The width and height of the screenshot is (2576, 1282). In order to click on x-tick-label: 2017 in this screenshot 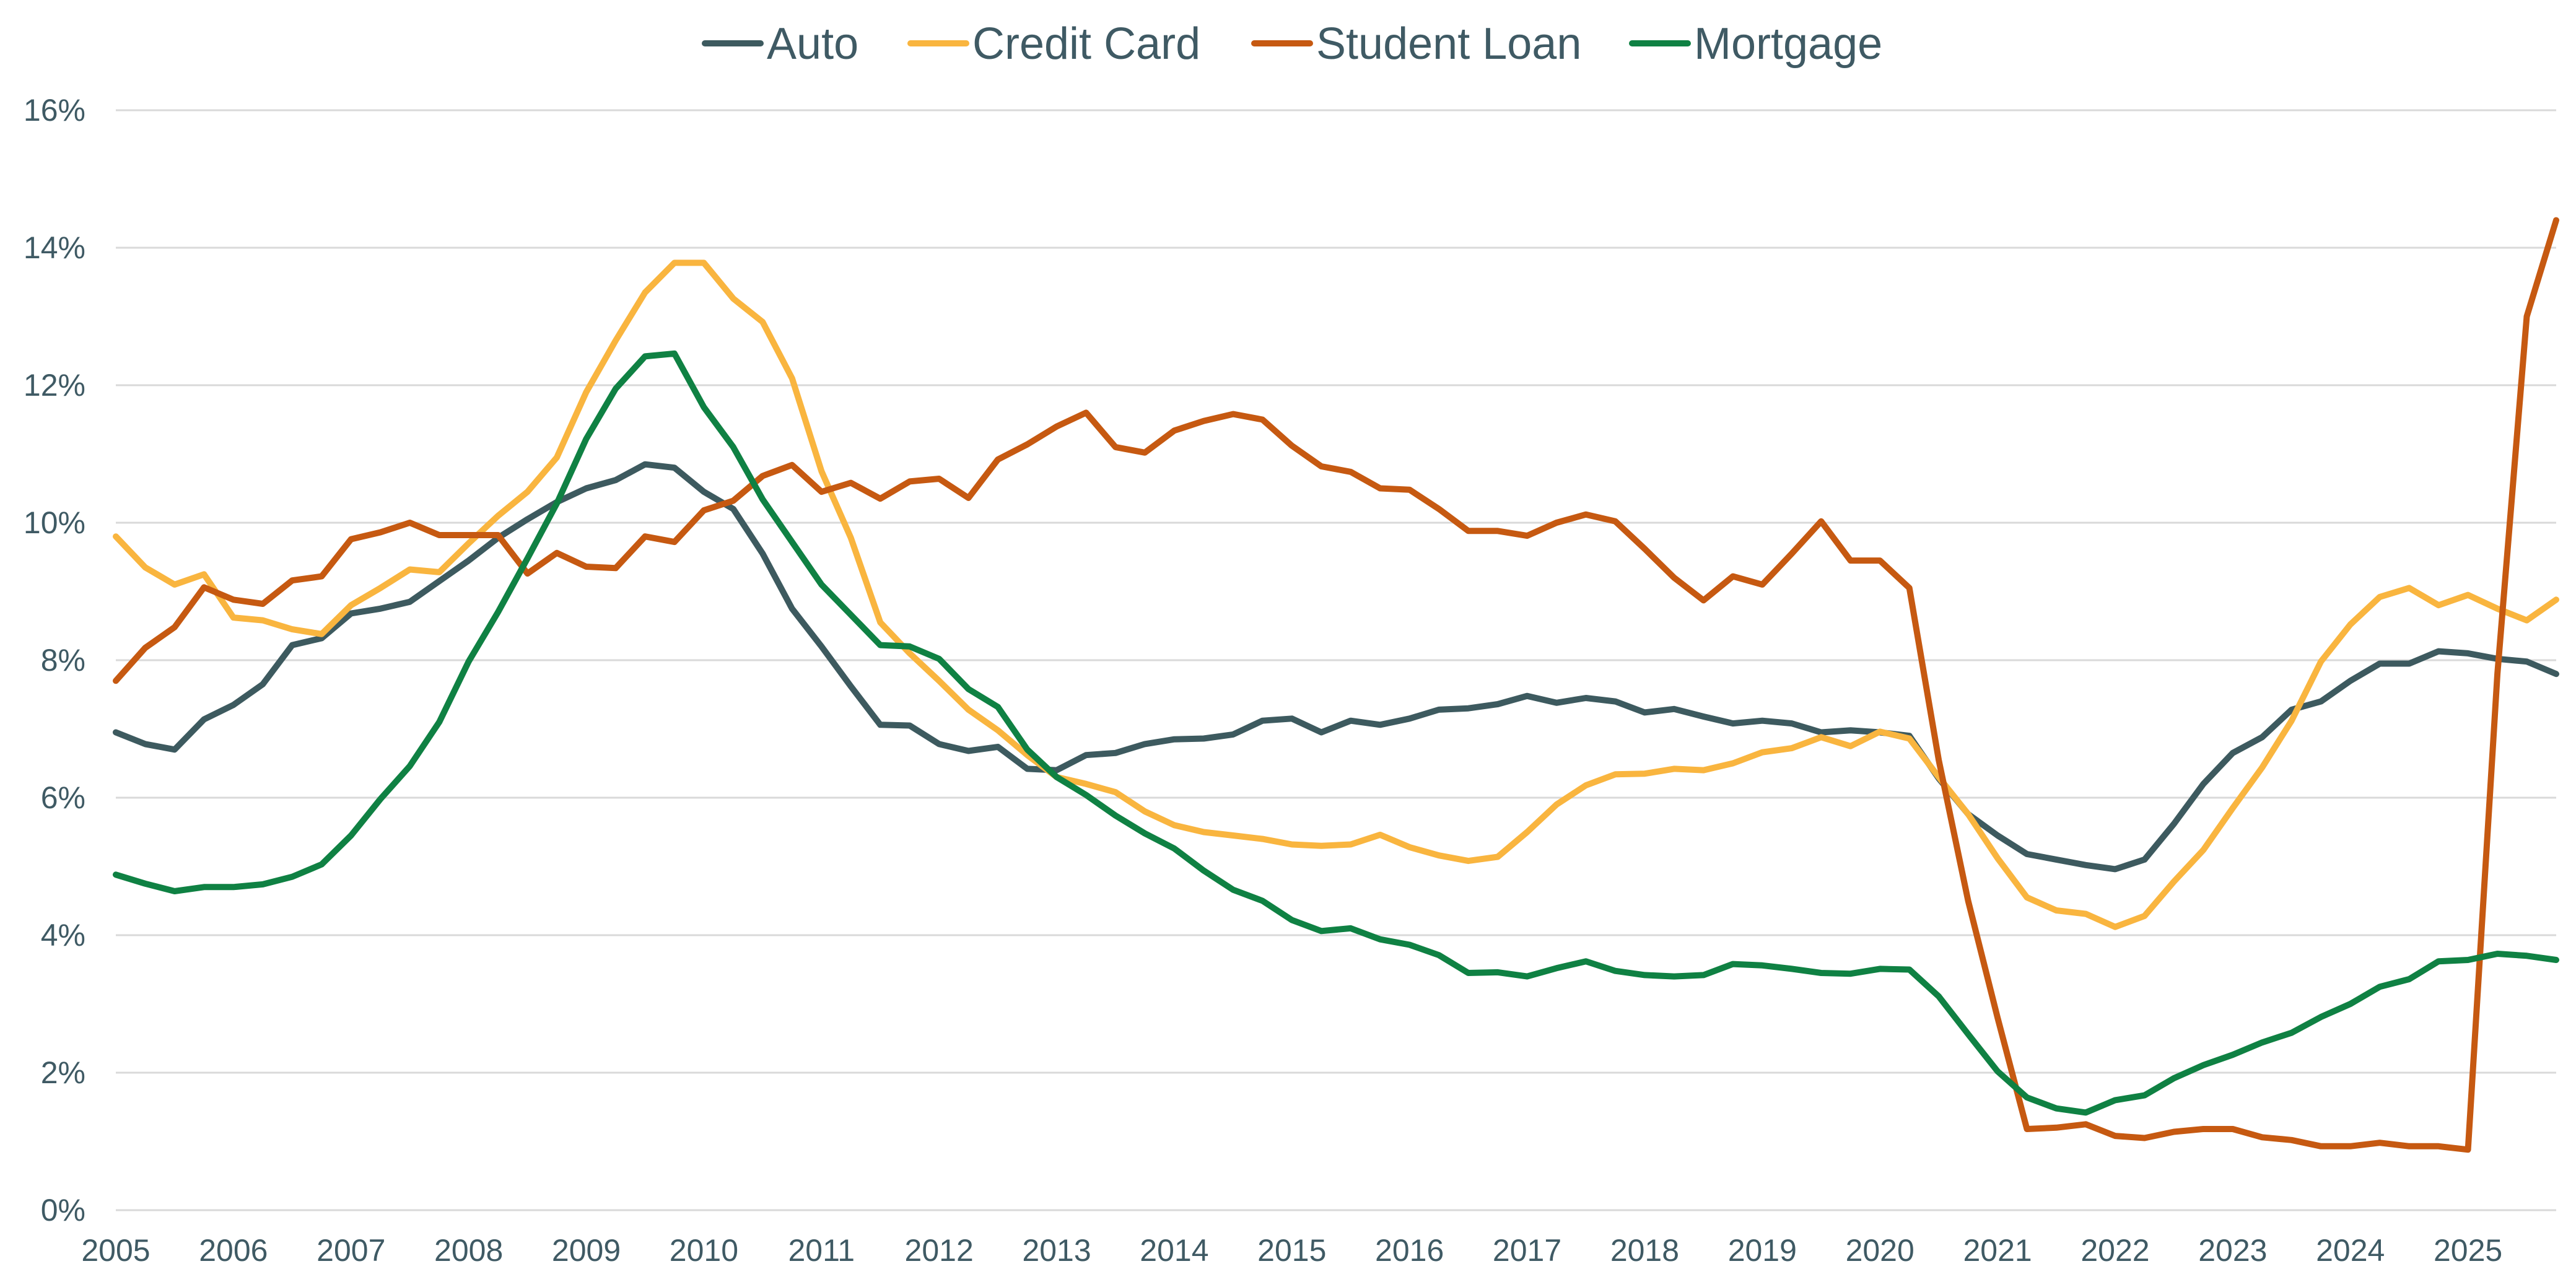, I will do `click(1527, 1250)`.